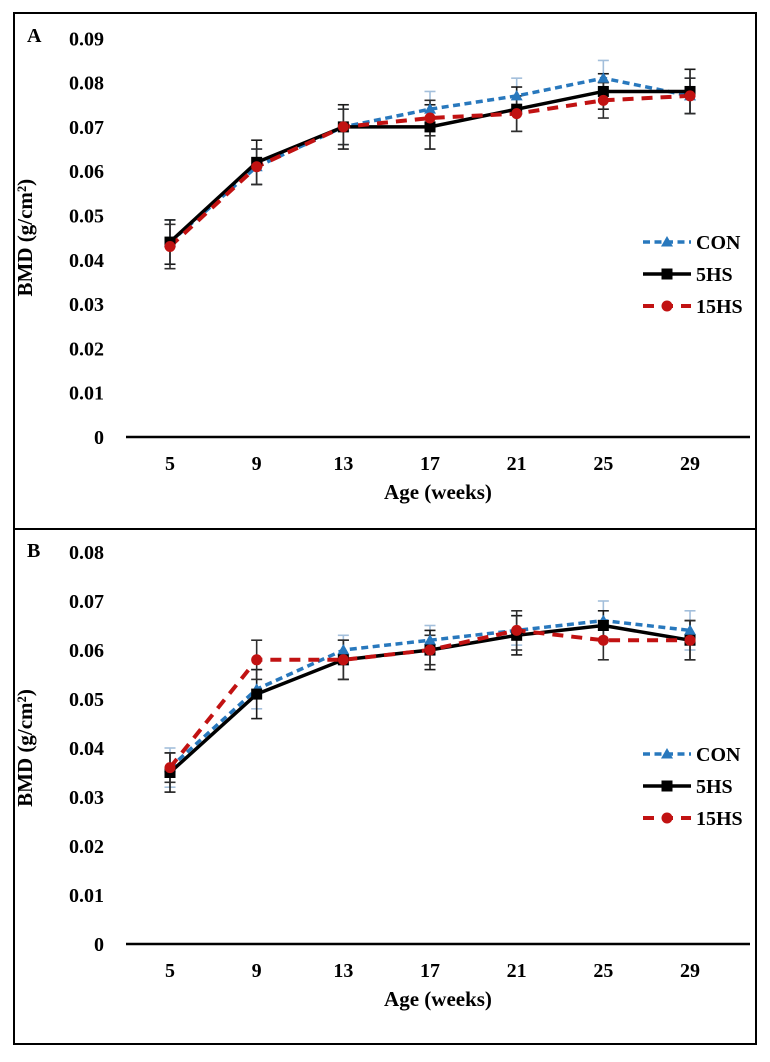 This screenshot has width=770, height=1062. I want to click on y-tick-label: 0.09, so click(86, 39).